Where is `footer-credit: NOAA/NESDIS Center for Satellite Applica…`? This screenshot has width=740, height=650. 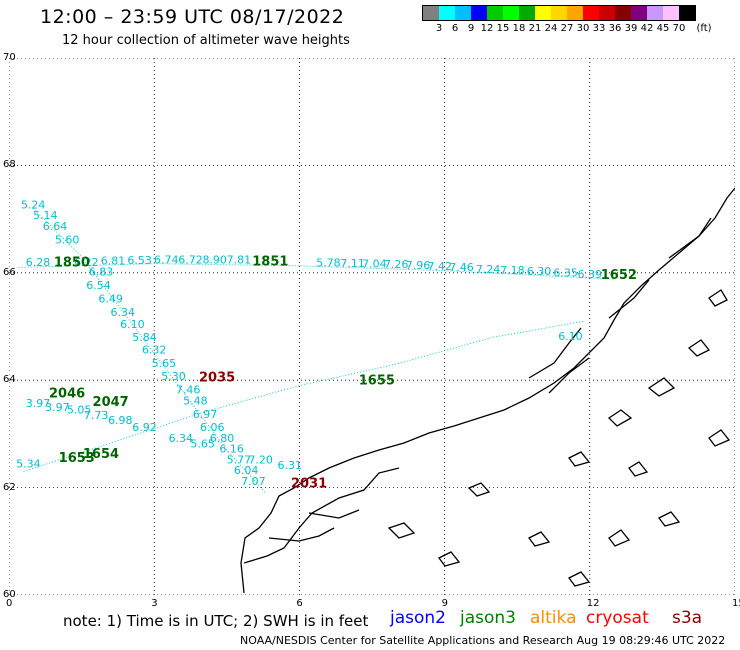
footer-credit: NOAA/NESDIS Center for Satellite Applica… is located at coordinates (483, 640).